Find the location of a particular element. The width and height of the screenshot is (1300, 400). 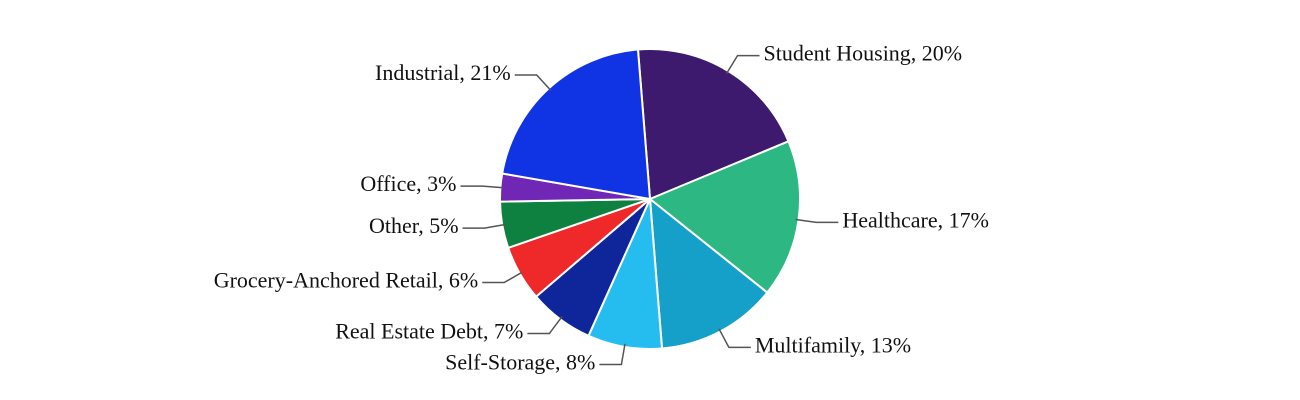

data-label: Multifamily, 13% is located at coordinates (833, 344).